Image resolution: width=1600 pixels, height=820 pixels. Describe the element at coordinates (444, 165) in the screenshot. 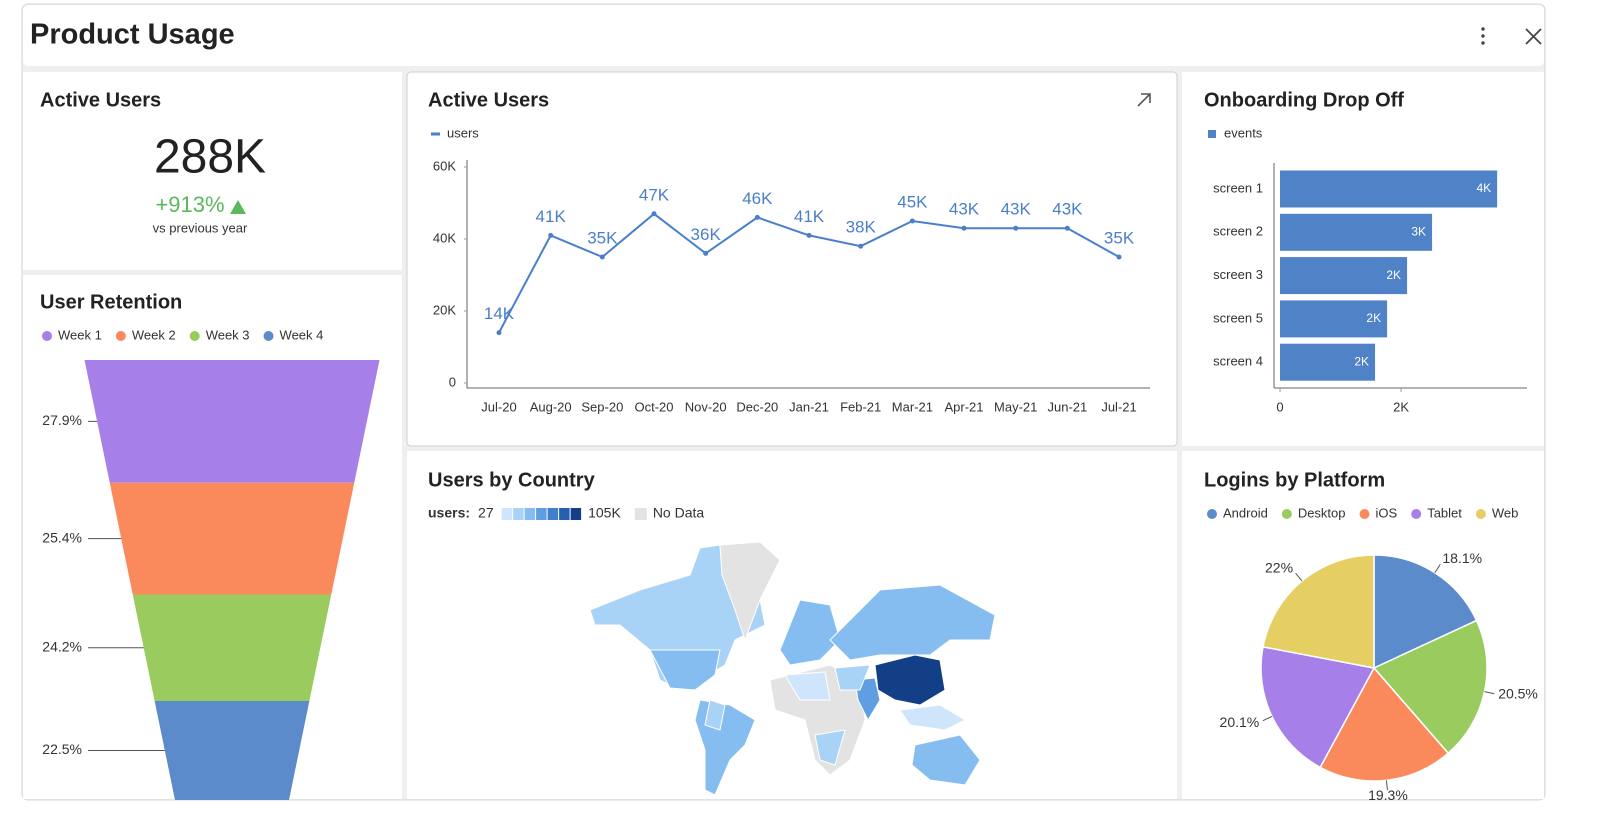

I see `y-tick-label: 60K` at that location.